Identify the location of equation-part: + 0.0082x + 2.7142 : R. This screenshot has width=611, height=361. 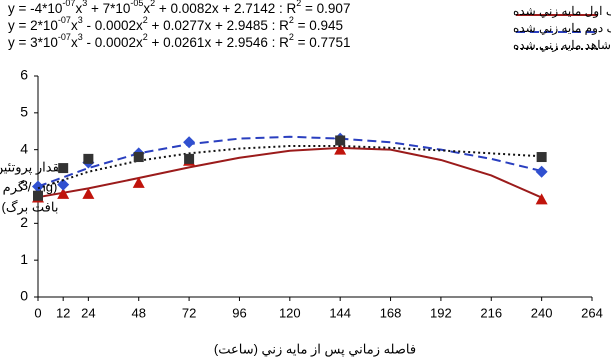
(225, 8).